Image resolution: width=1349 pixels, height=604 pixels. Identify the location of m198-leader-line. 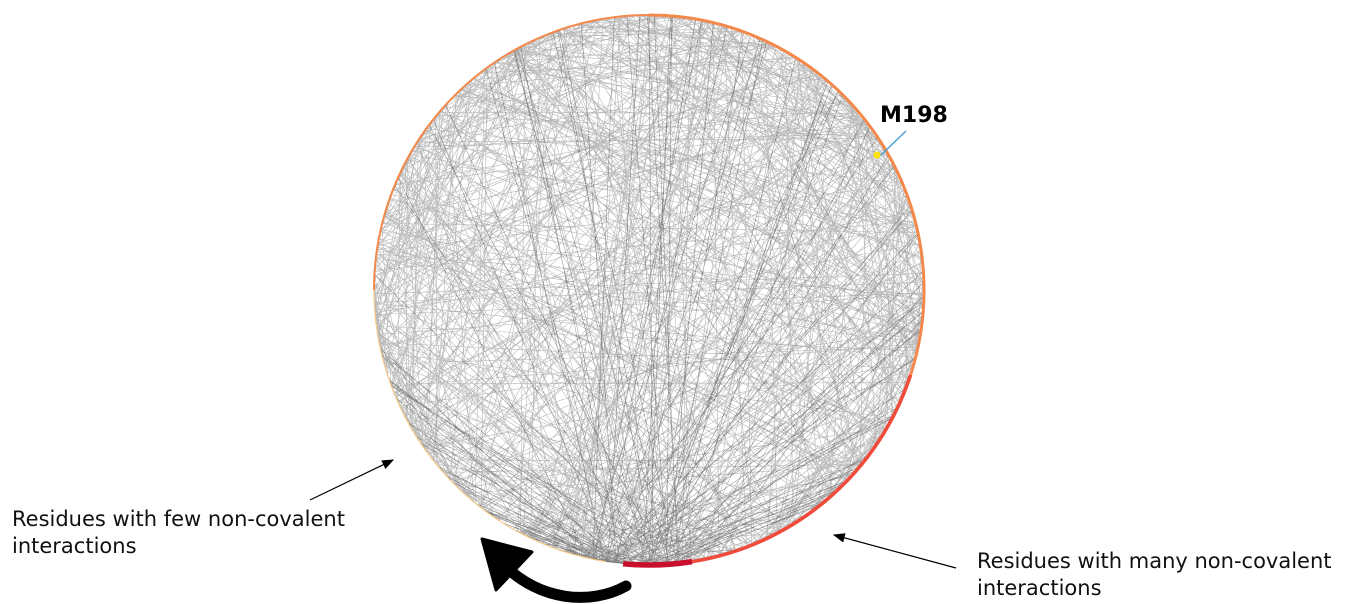
(893, 143).